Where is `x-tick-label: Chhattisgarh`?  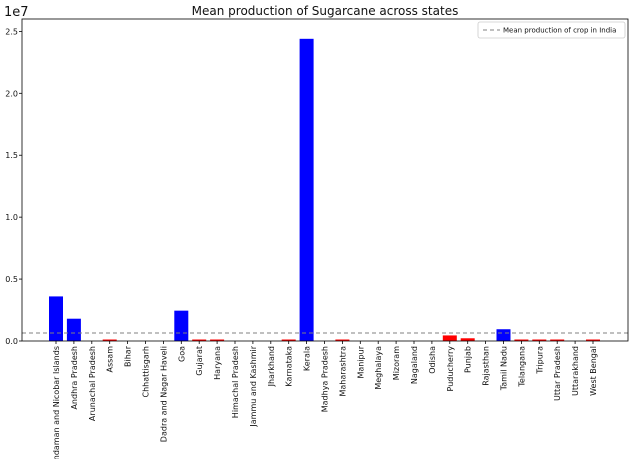
x-tick-label: Chhattisgarh is located at coordinates (146, 372).